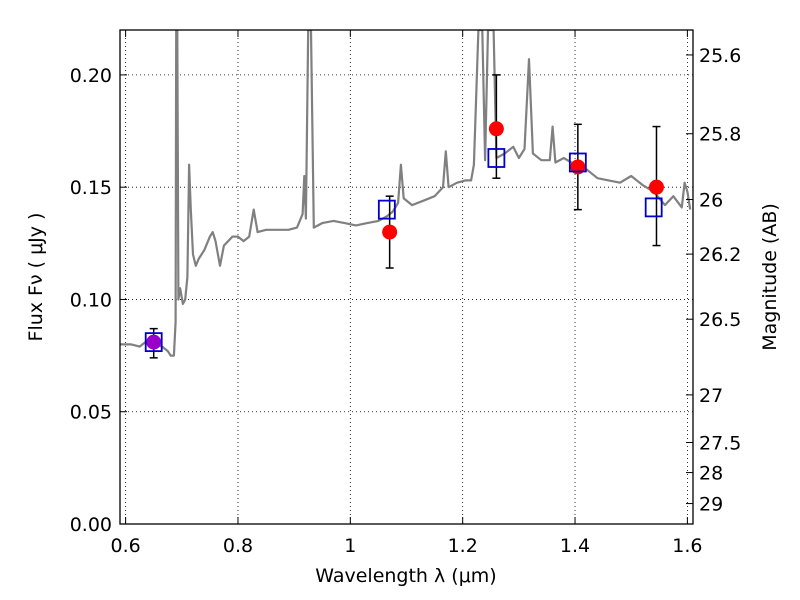 This screenshot has height=600, width=800. I want to click on x-tick-label: 1, so click(350, 546).